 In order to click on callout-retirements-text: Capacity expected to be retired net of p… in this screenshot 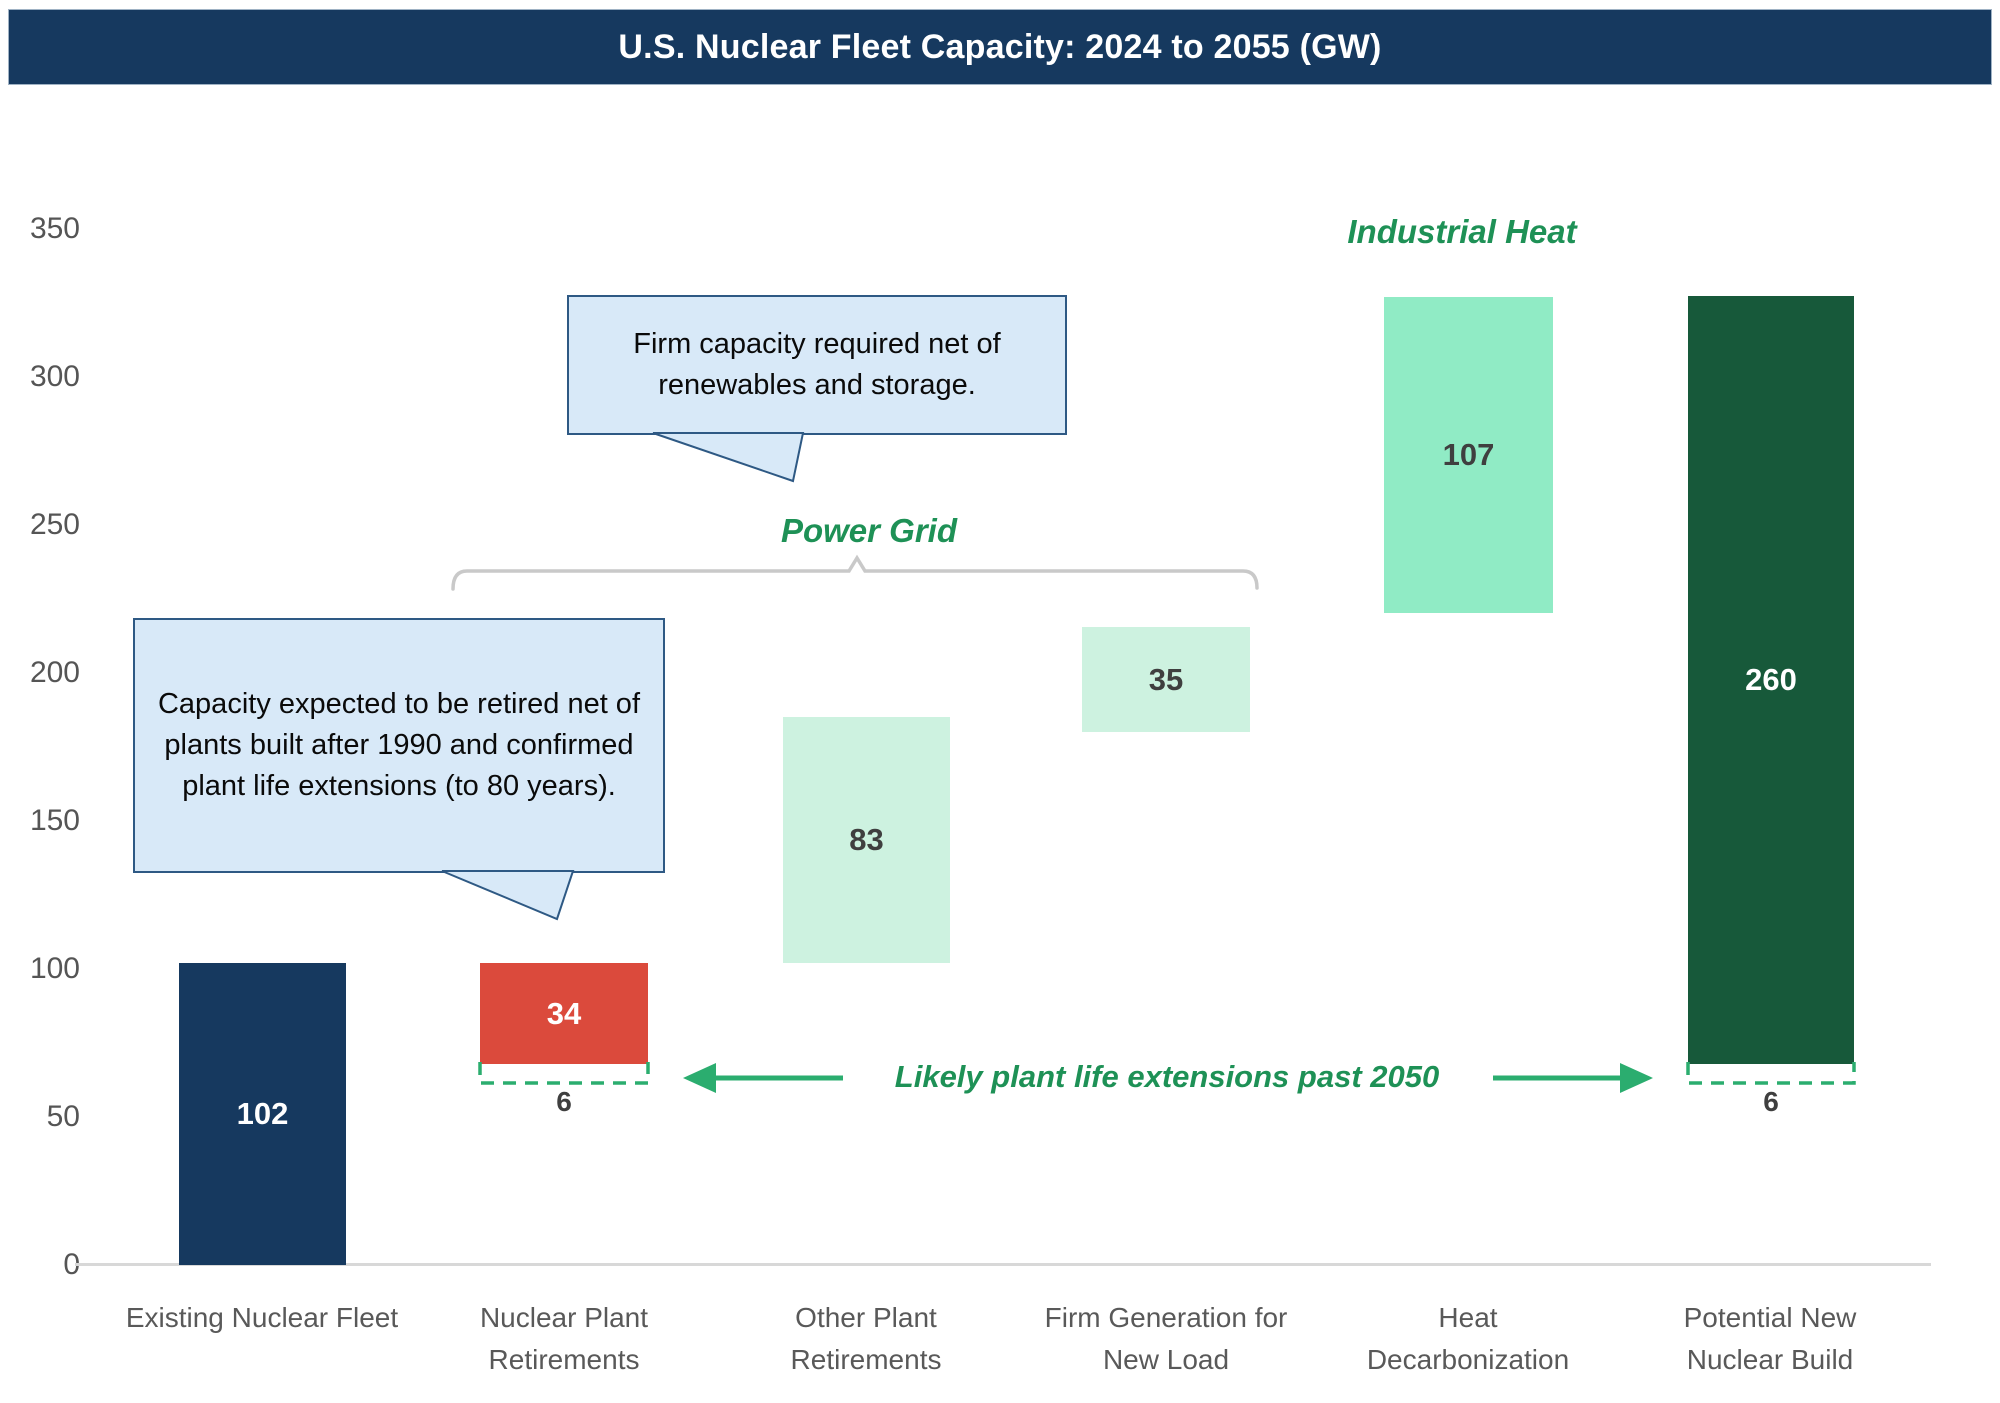, I will do `click(398, 745)`.